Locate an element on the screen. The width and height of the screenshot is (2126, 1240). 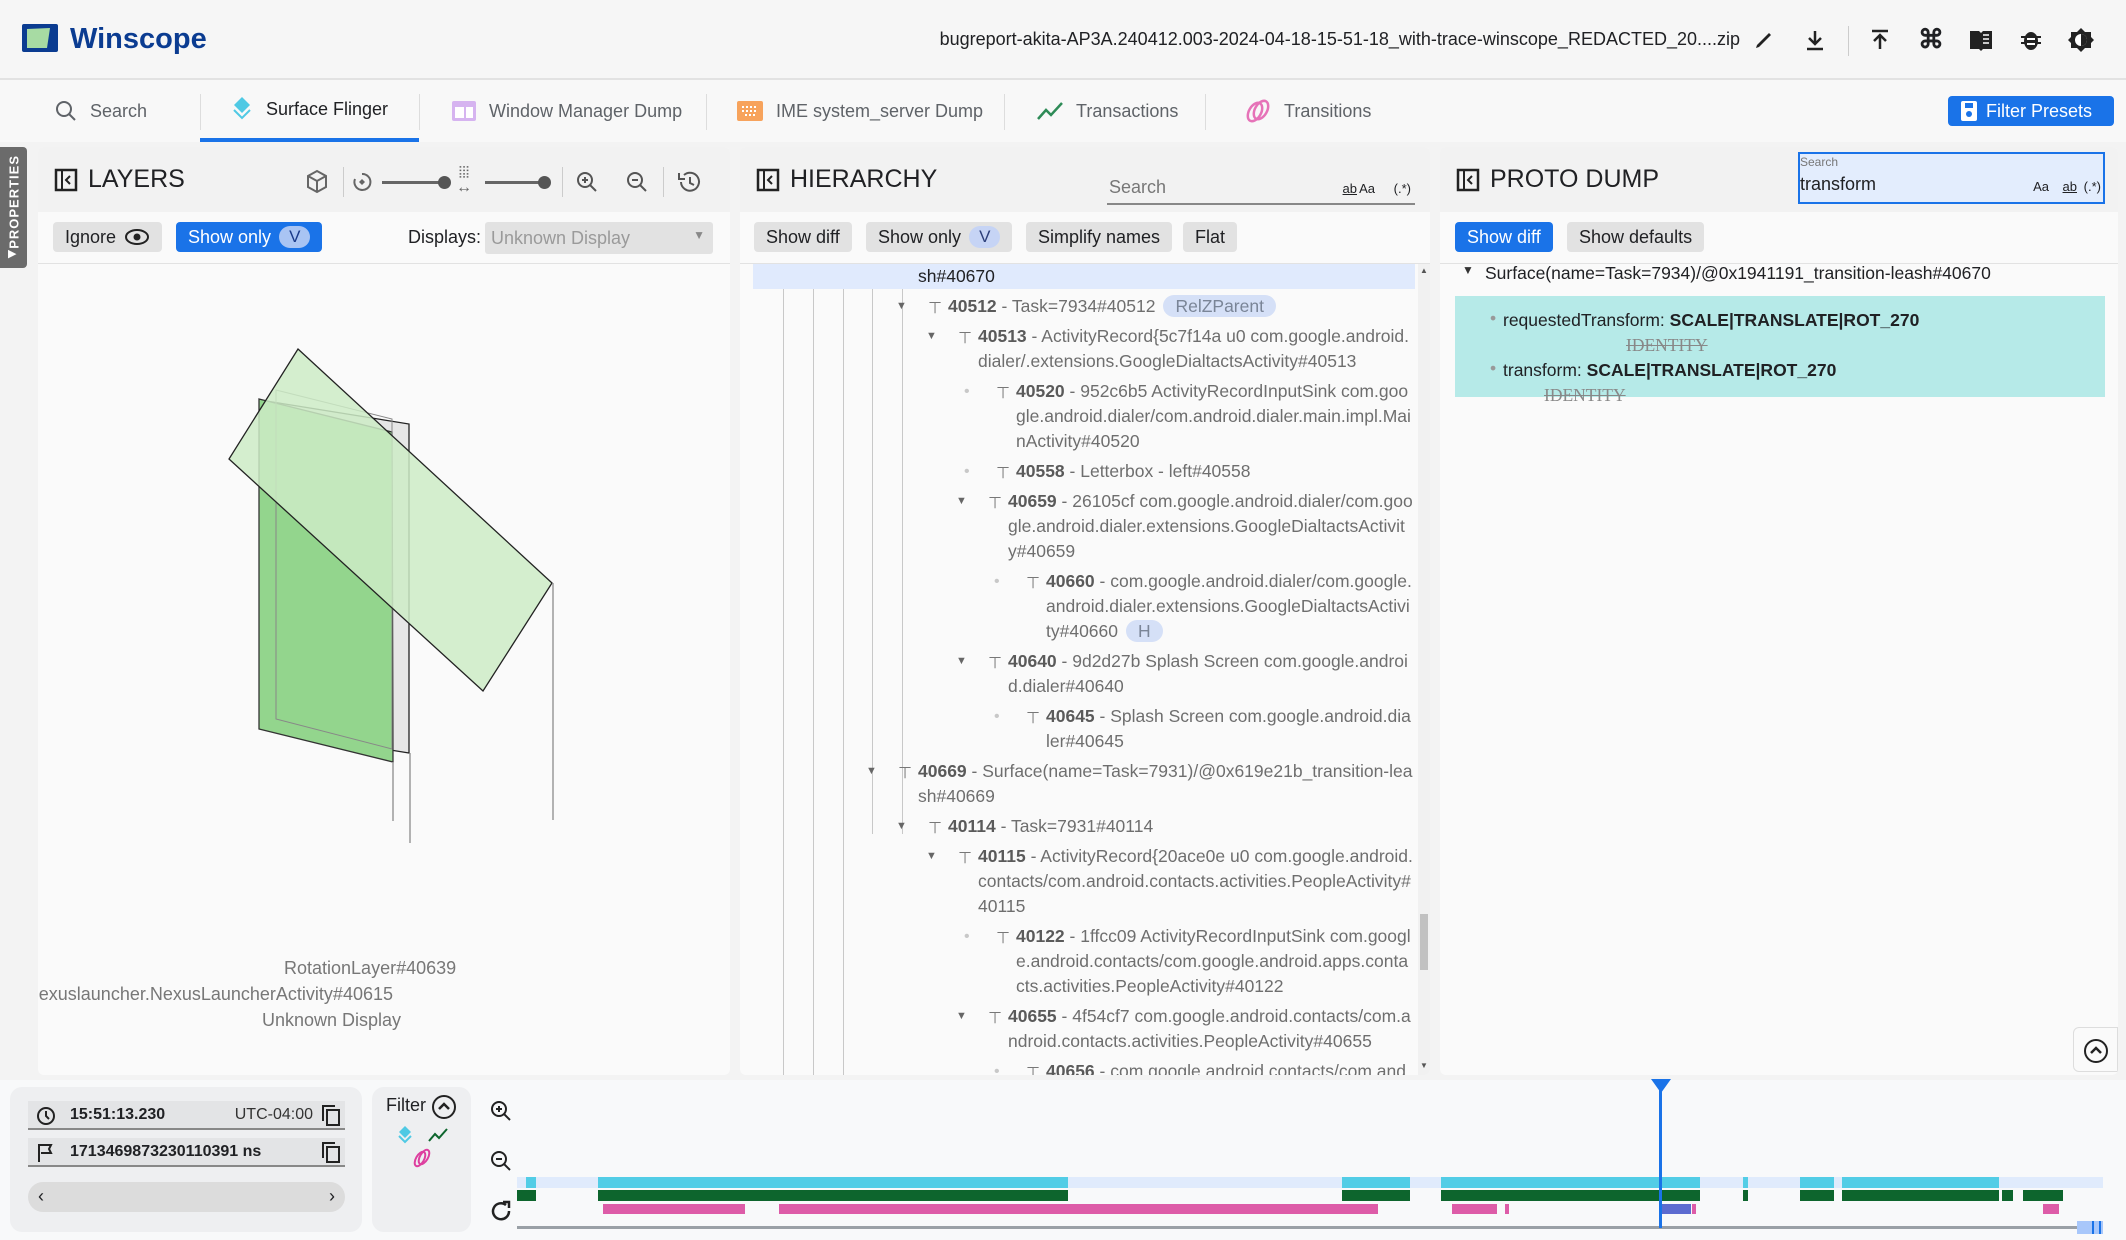
bug-icon is located at coordinates (2031, 40).